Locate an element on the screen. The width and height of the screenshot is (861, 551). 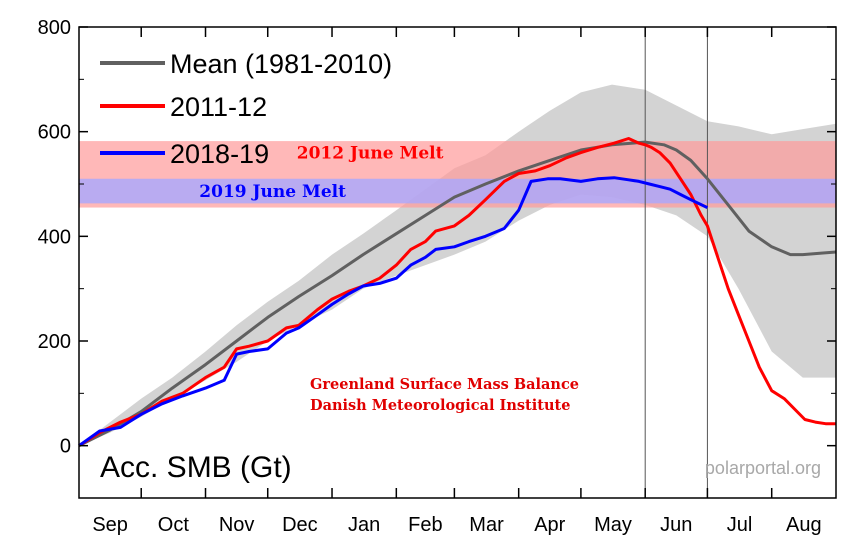
x-tick-label-aug: Aug is located at coordinates (804, 525).